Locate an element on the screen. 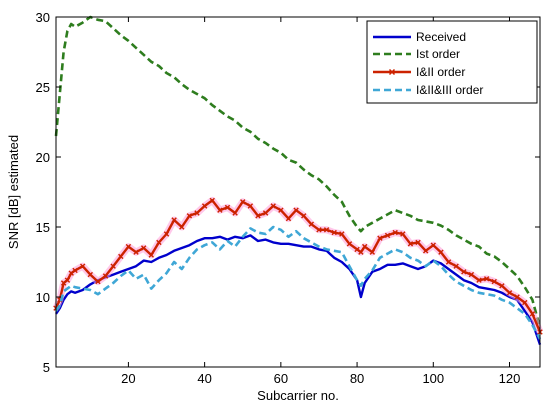 This screenshot has width=550, height=412. x-tick-label: 60 is located at coordinates (281, 378).